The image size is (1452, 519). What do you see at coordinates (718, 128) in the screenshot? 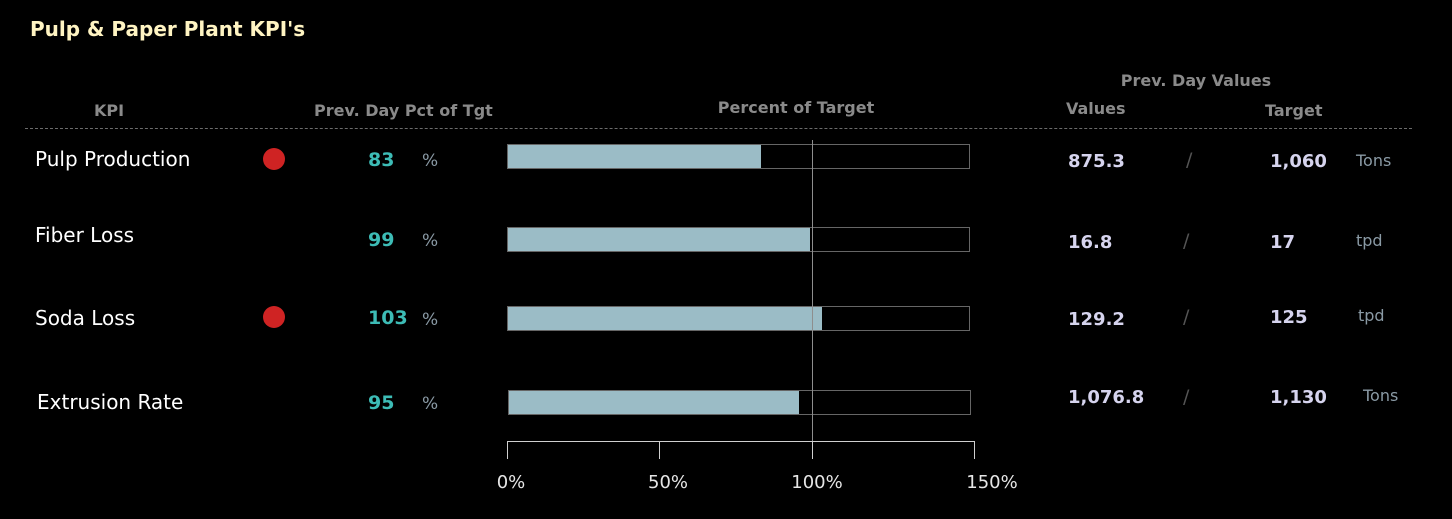
I see `header-divider` at bounding box center [718, 128].